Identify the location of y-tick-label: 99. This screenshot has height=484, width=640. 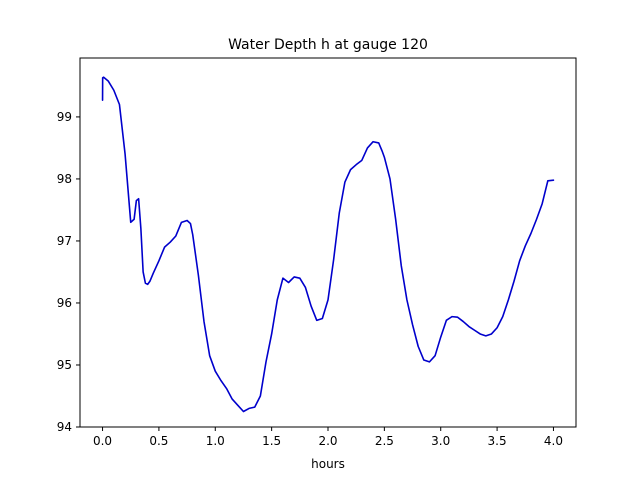
(64, 117).